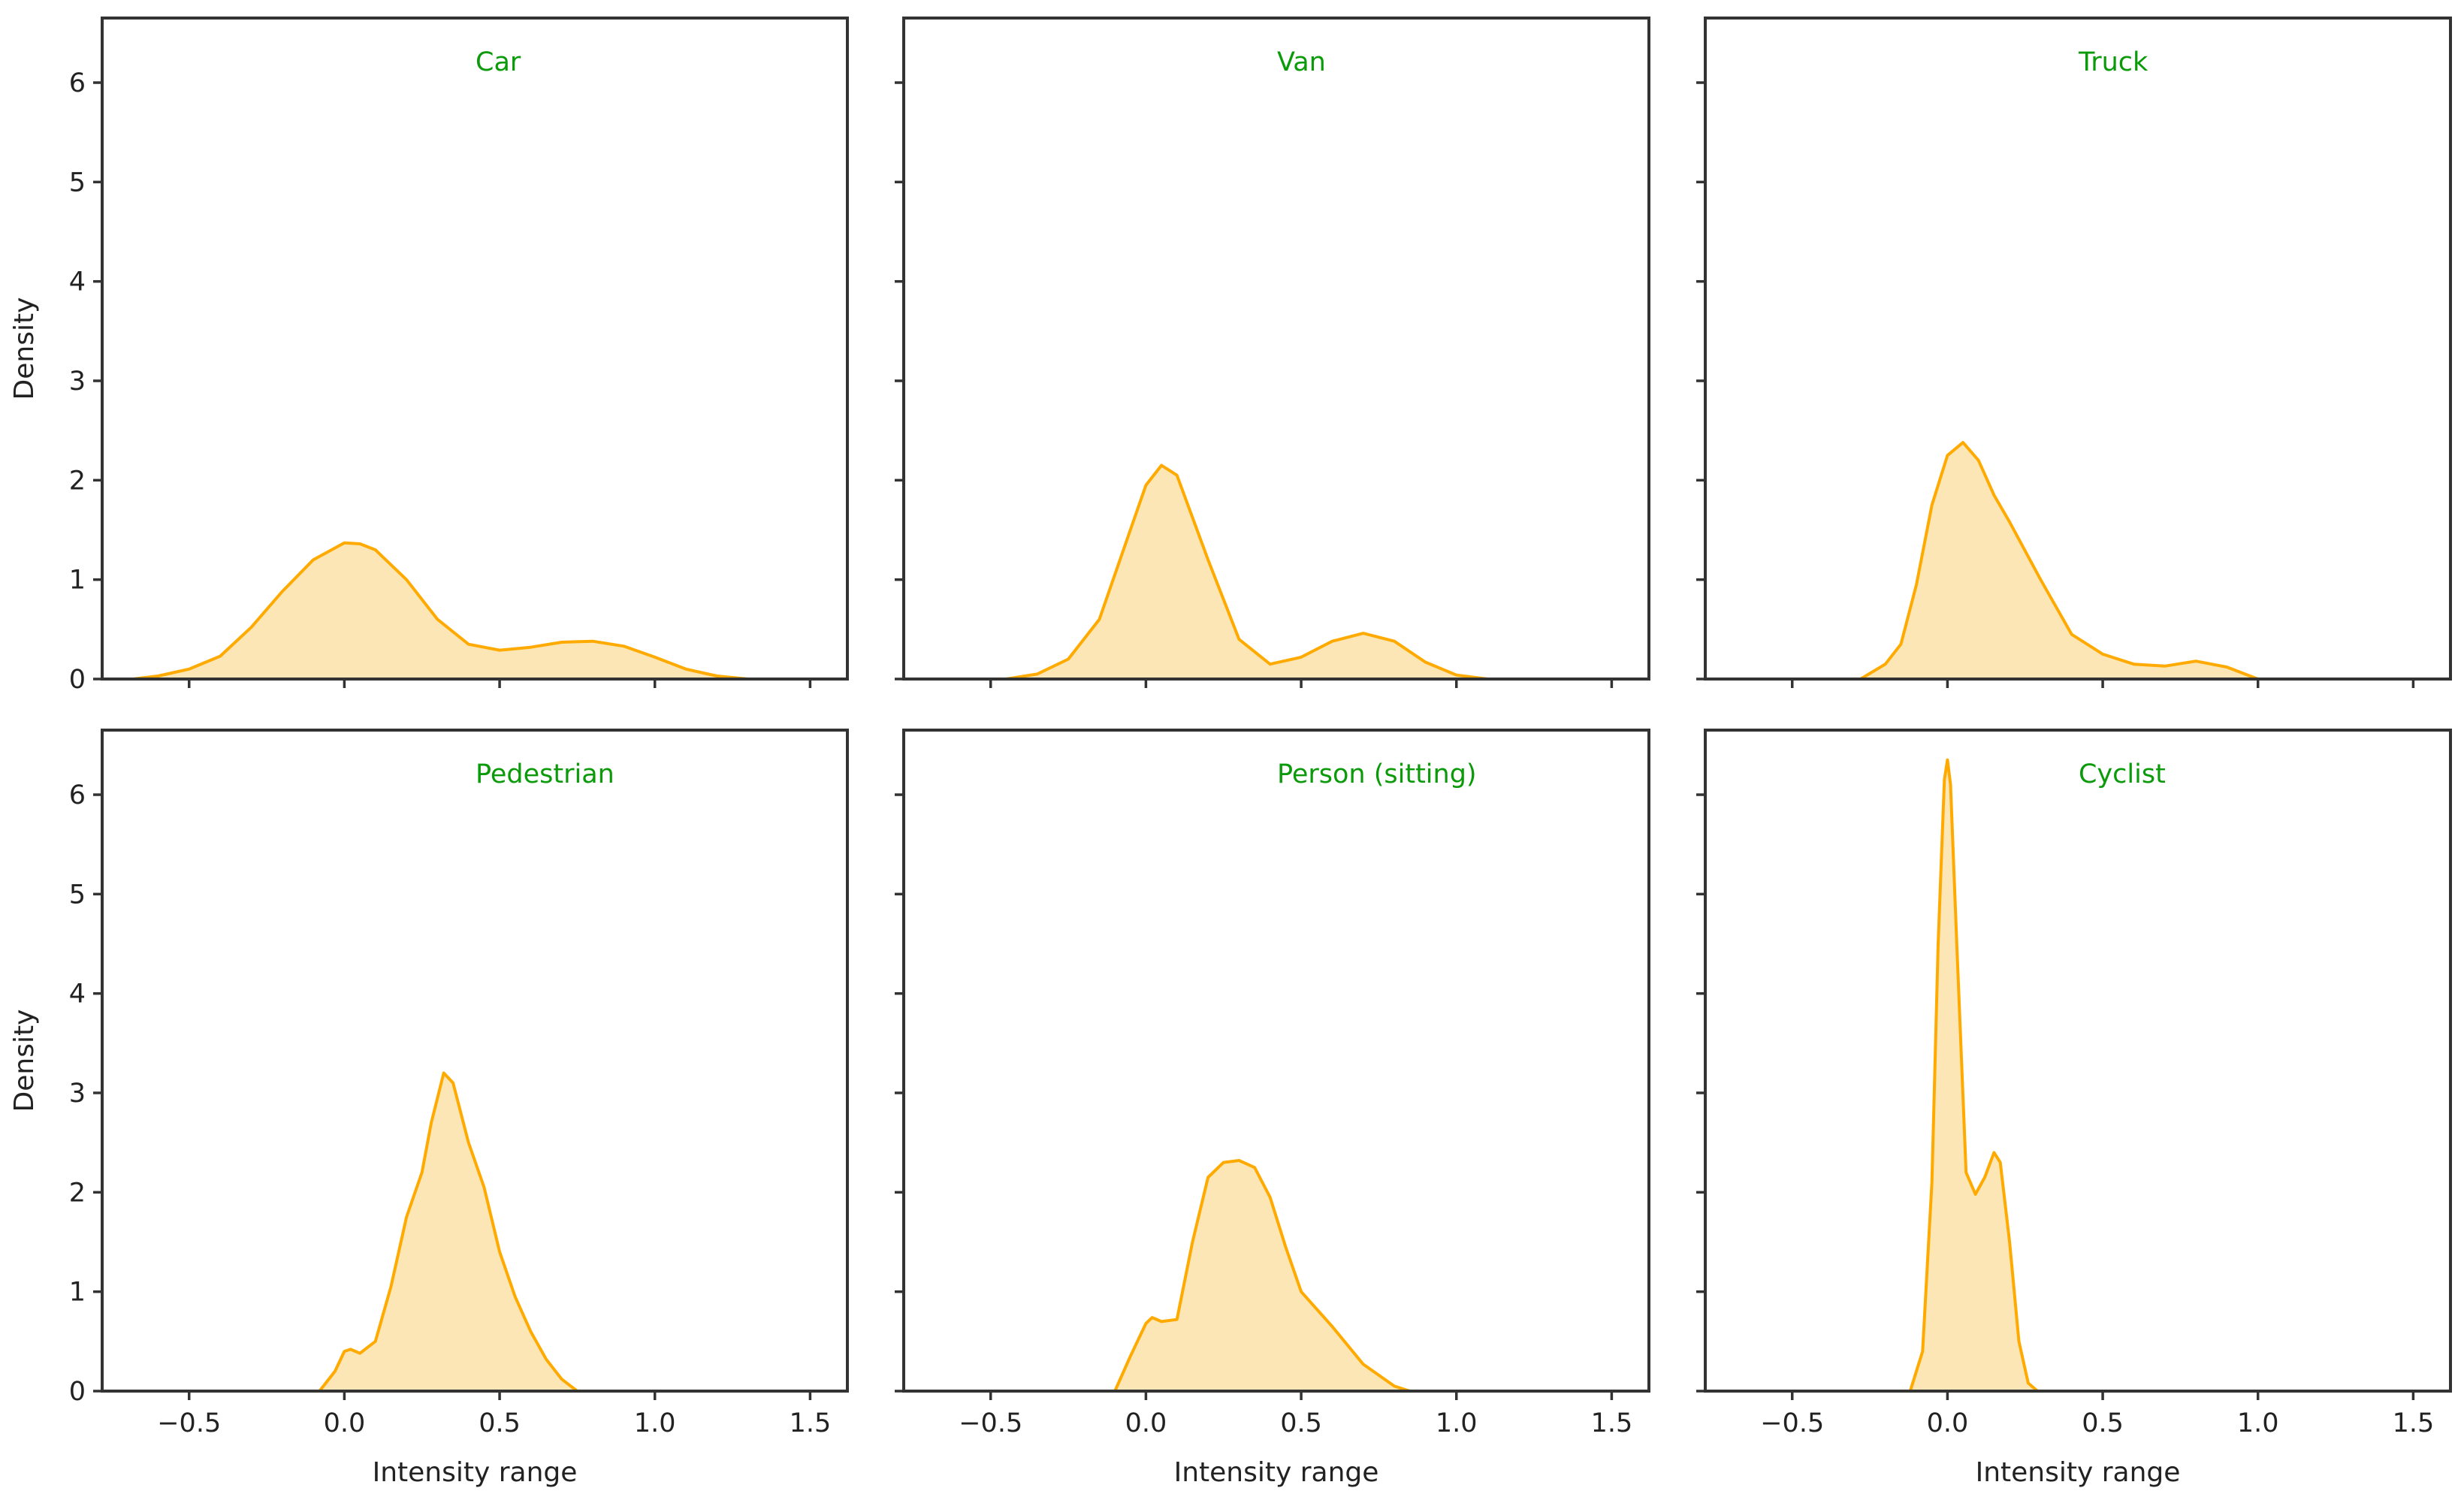 This screenshot has width=2464, height=1500. Describe the element at coordinates (2113, 62) in the screenshot. I see `panel-title: Truck` at that location.